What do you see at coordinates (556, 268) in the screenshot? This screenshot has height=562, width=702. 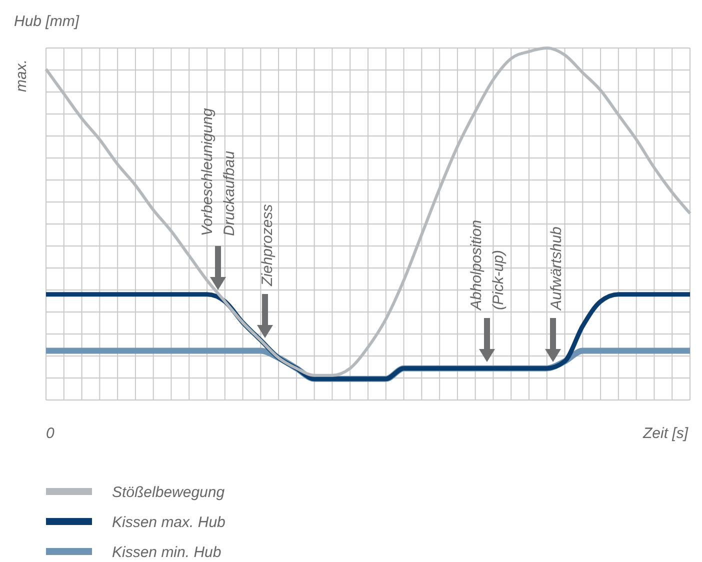 I see `annotation: Aufwärtshub` at bounding box center [556, 268].